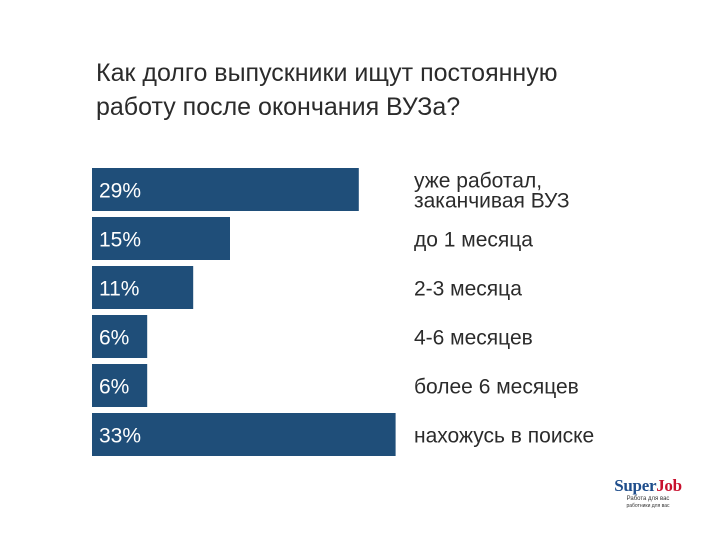 Image resolution: width=720 pixels, height=540 pixels. What do you see at coordinates (648, 506) in the screenshot?
I see `logo-tagline-2: работники для вас` at bounding box center [648, 506].